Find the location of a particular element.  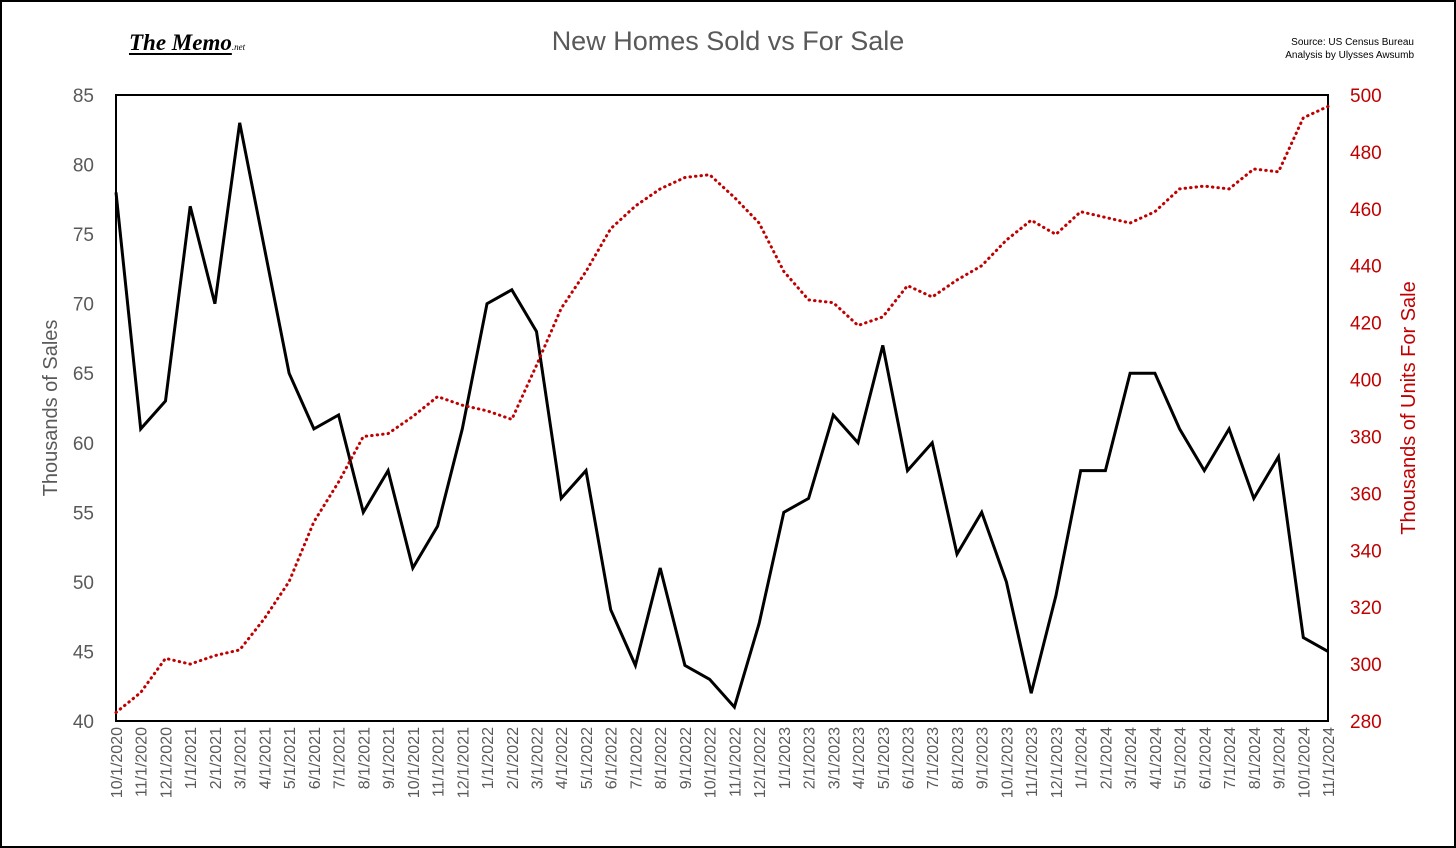

x-axis-tick-label: 8/1/2022 is located at coordinates (661, 758).